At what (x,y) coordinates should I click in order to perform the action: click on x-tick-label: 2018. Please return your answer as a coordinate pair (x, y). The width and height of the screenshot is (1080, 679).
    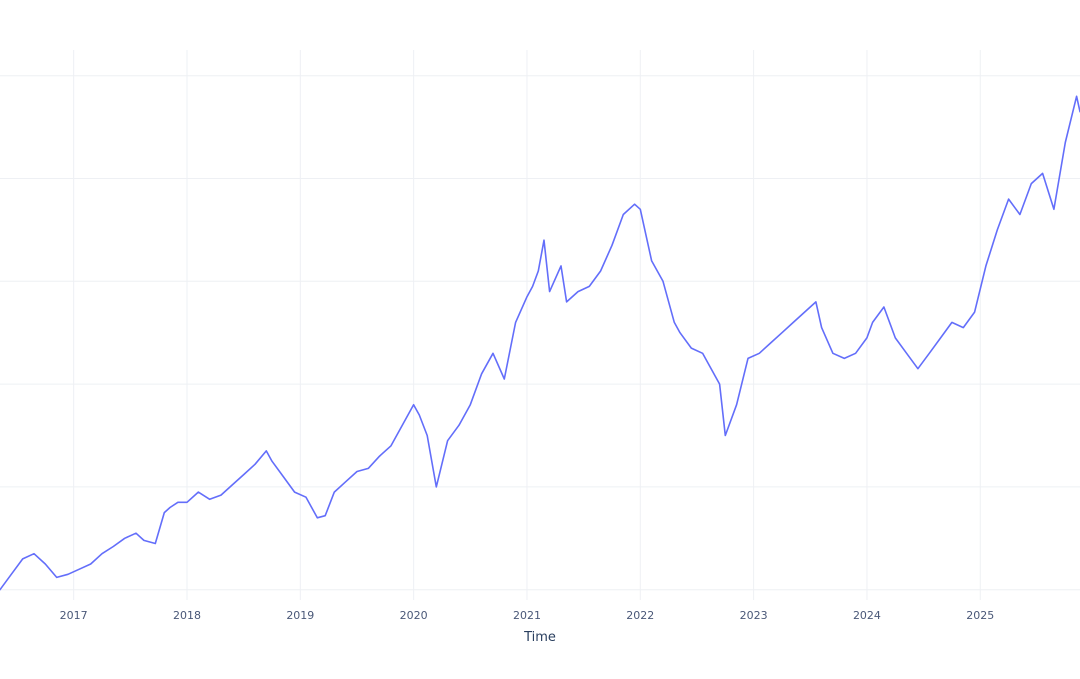
    Looking at the image, I should click on (187, 615).